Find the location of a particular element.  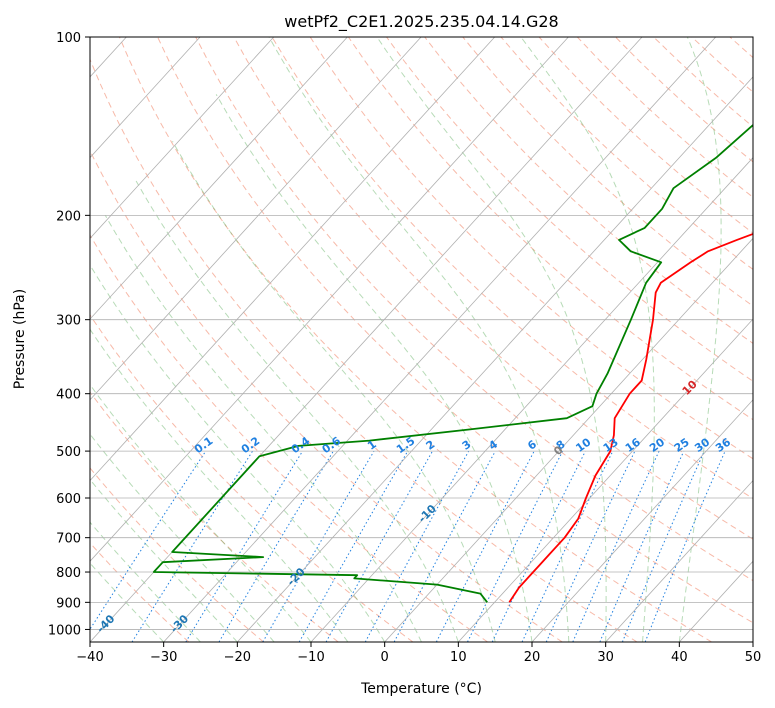

x-tick-label: 0 is located at coordinates (385, 657).